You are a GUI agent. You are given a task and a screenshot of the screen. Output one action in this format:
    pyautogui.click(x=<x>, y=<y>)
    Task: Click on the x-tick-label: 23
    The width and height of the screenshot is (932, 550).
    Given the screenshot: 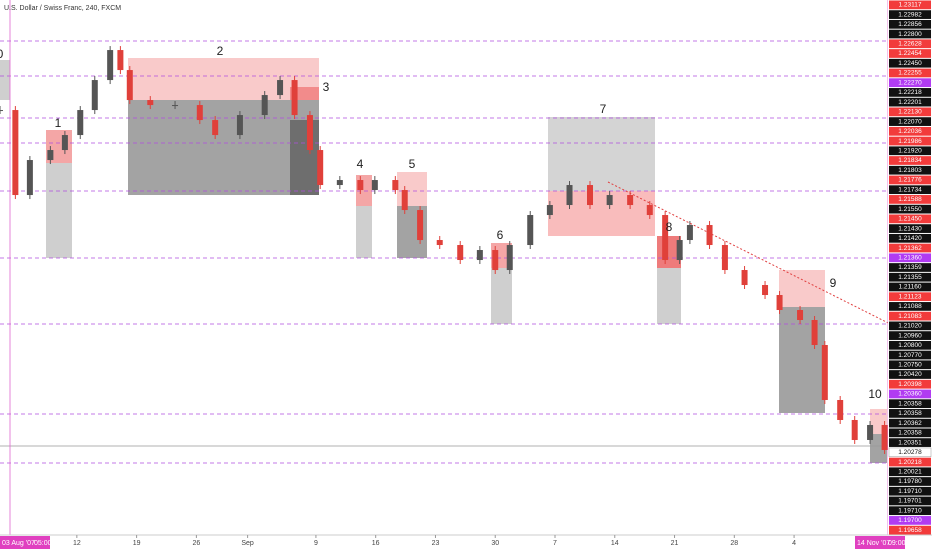 What is the action you would take?
    pyautogui.click(x=436, y=543)
    